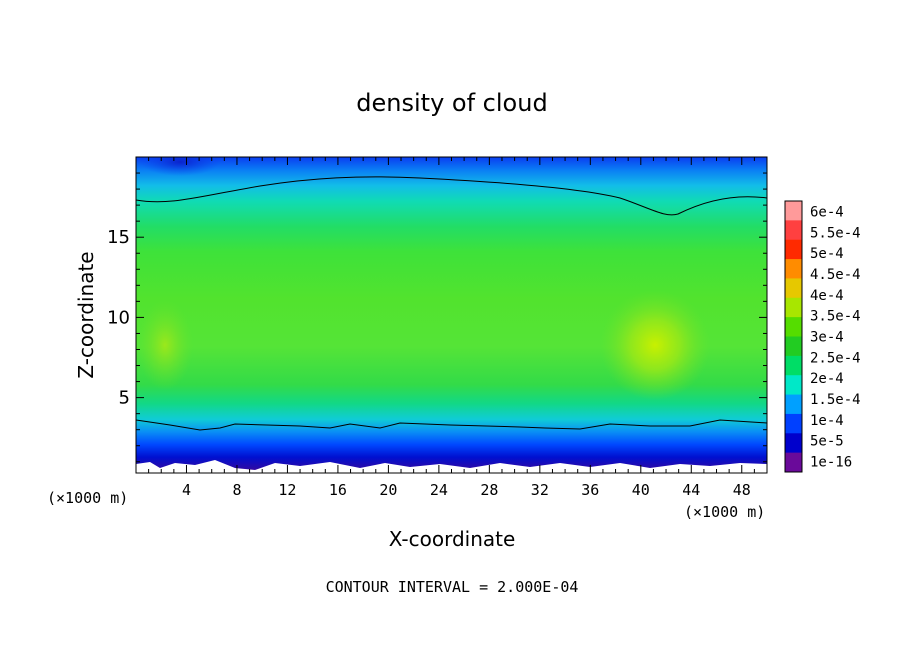 Image resolution: width=904 pixels, height=654 pixels. I want to click on colorbar-frame, so click(793, 336).